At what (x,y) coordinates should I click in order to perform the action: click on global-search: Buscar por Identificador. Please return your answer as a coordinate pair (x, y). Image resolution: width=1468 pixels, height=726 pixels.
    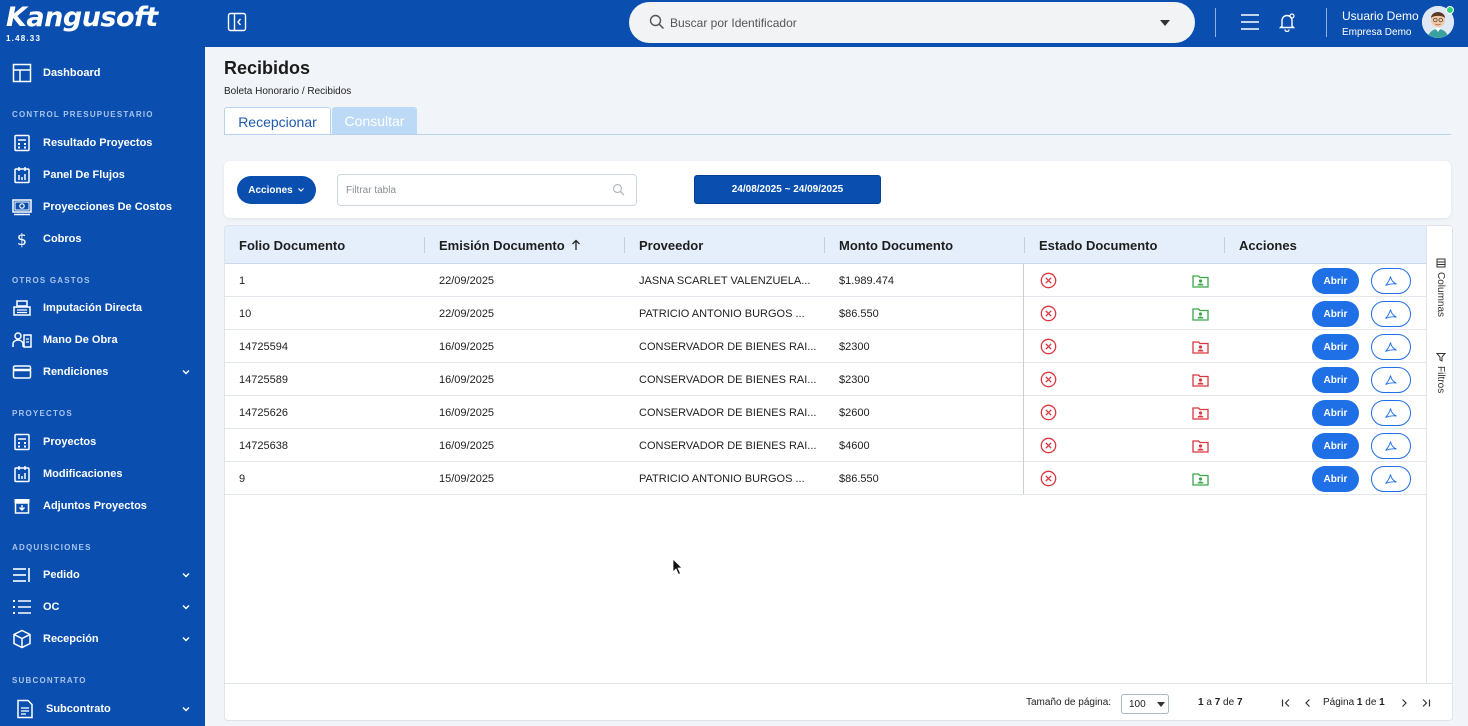
    Looking at the image, I should click on (912, 22).